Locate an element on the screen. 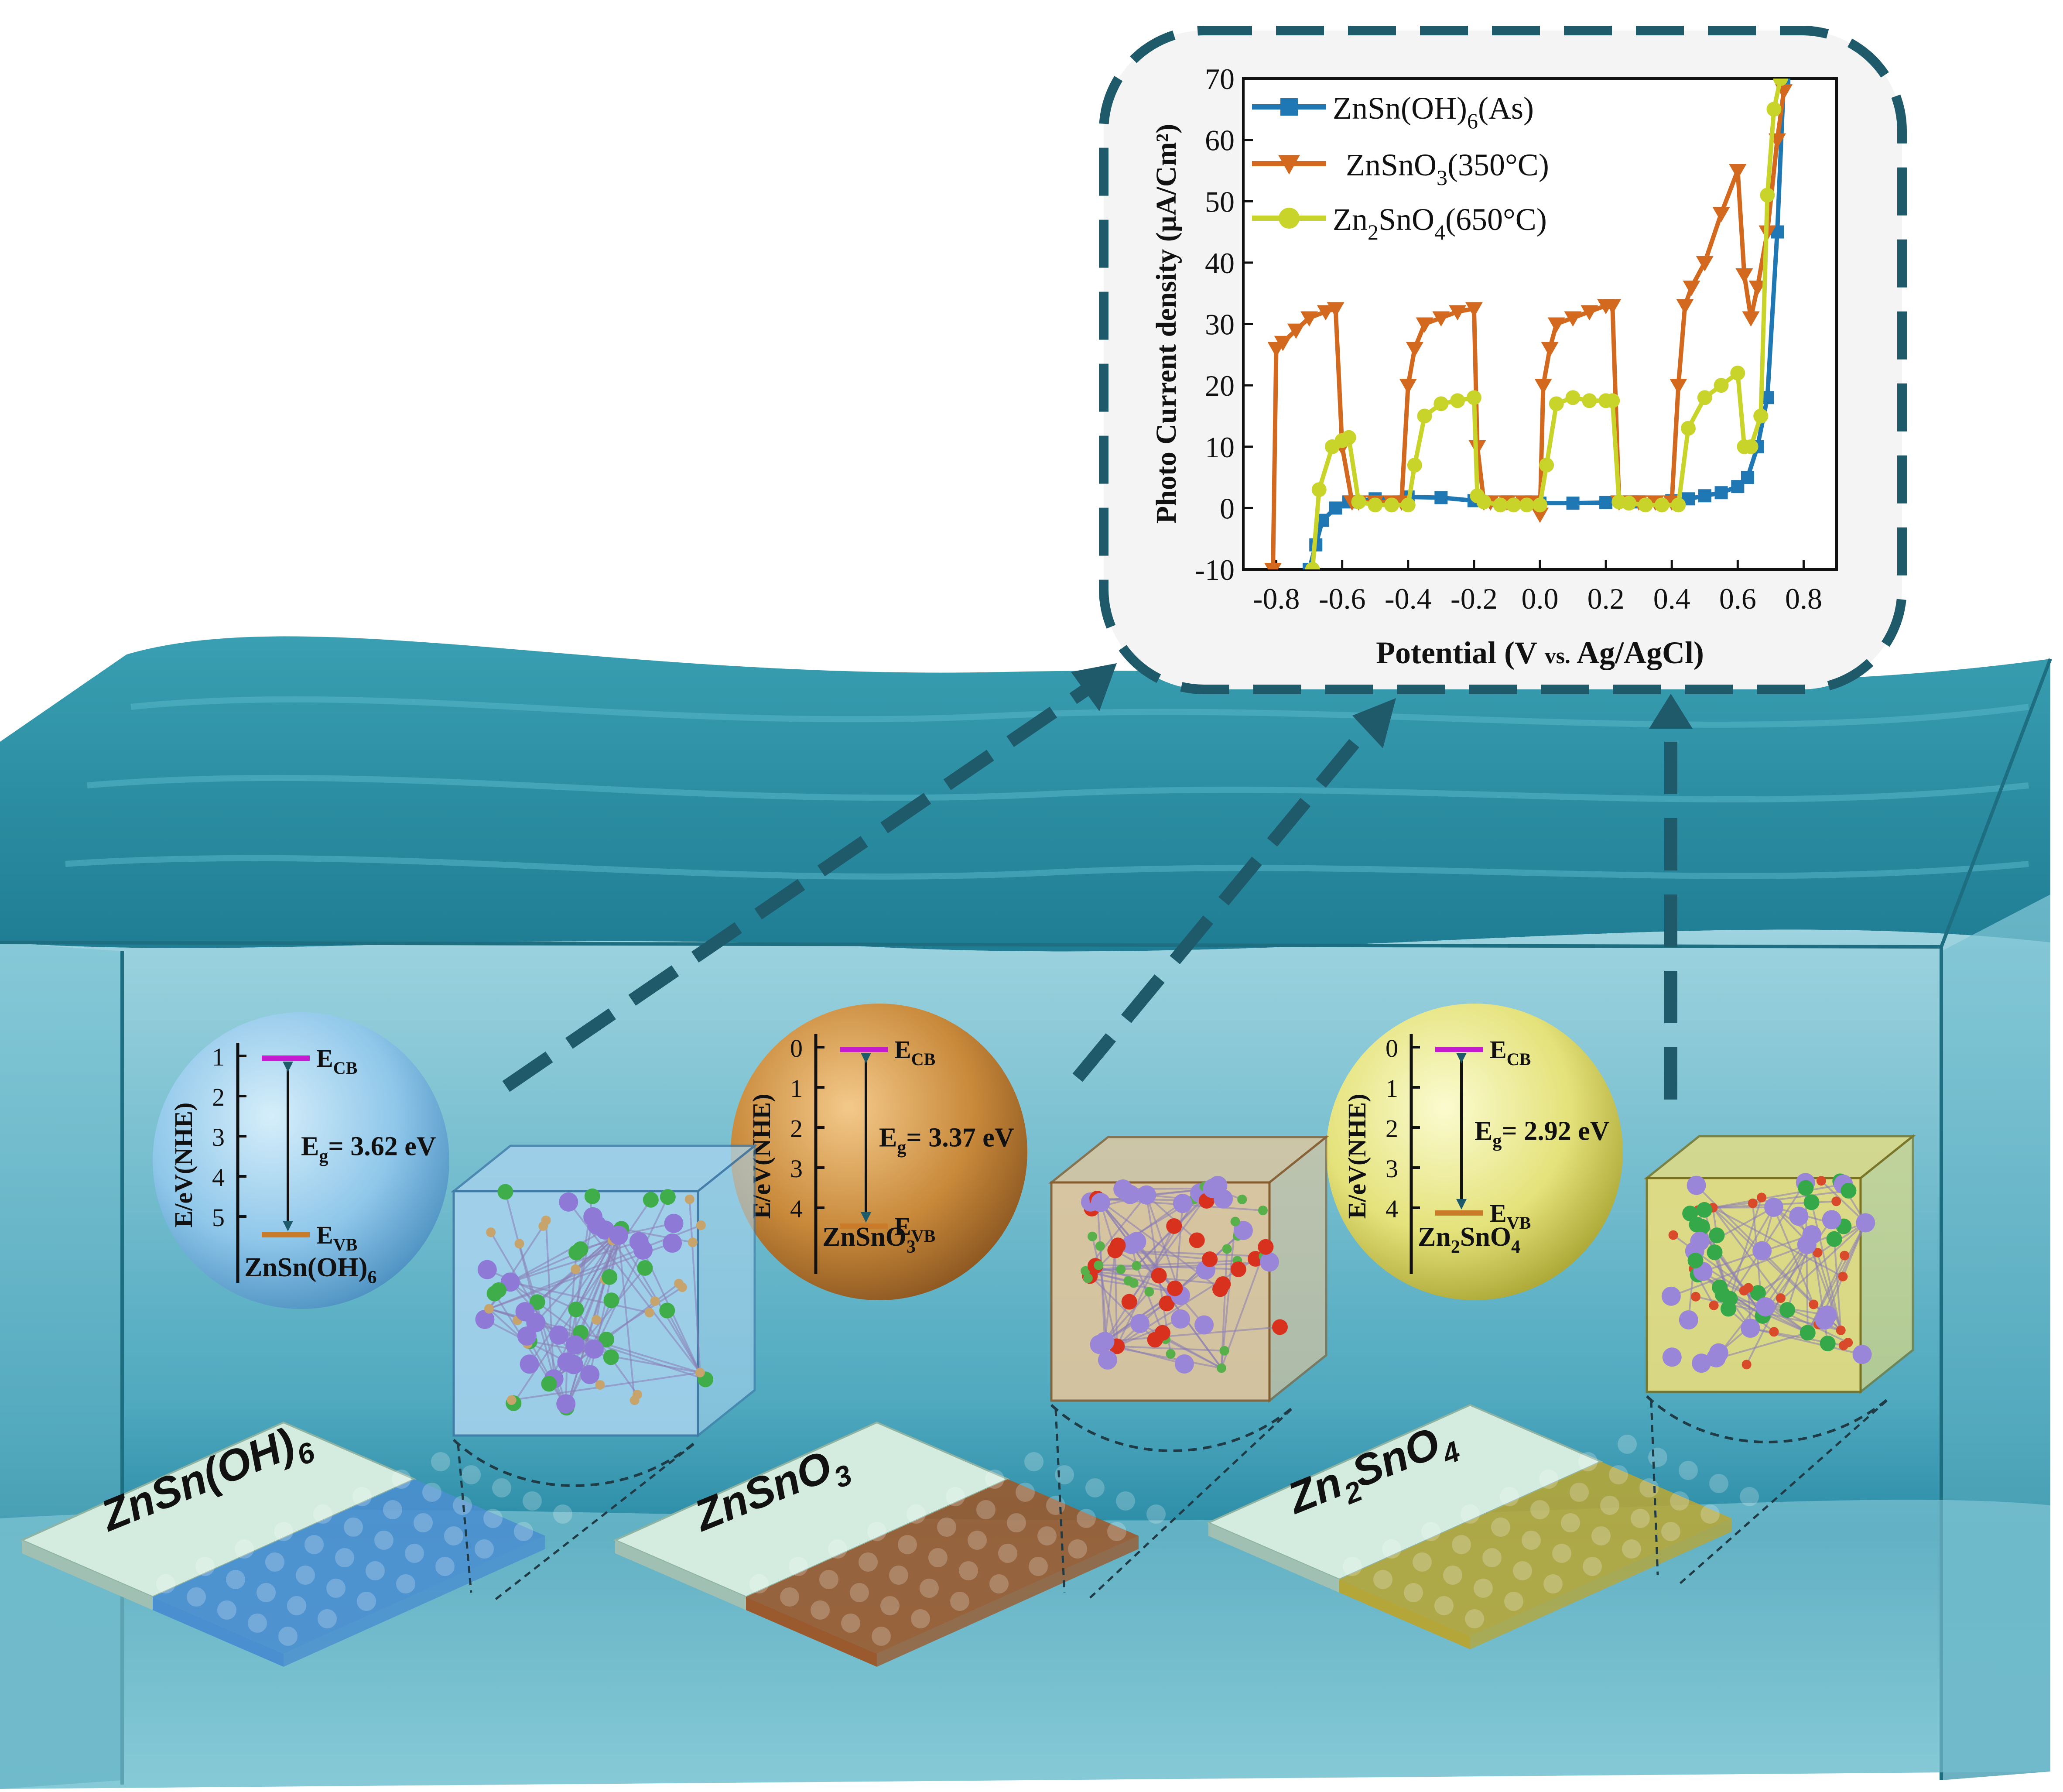  y-tick-label: 0 is located at coordinates (1227, 508).